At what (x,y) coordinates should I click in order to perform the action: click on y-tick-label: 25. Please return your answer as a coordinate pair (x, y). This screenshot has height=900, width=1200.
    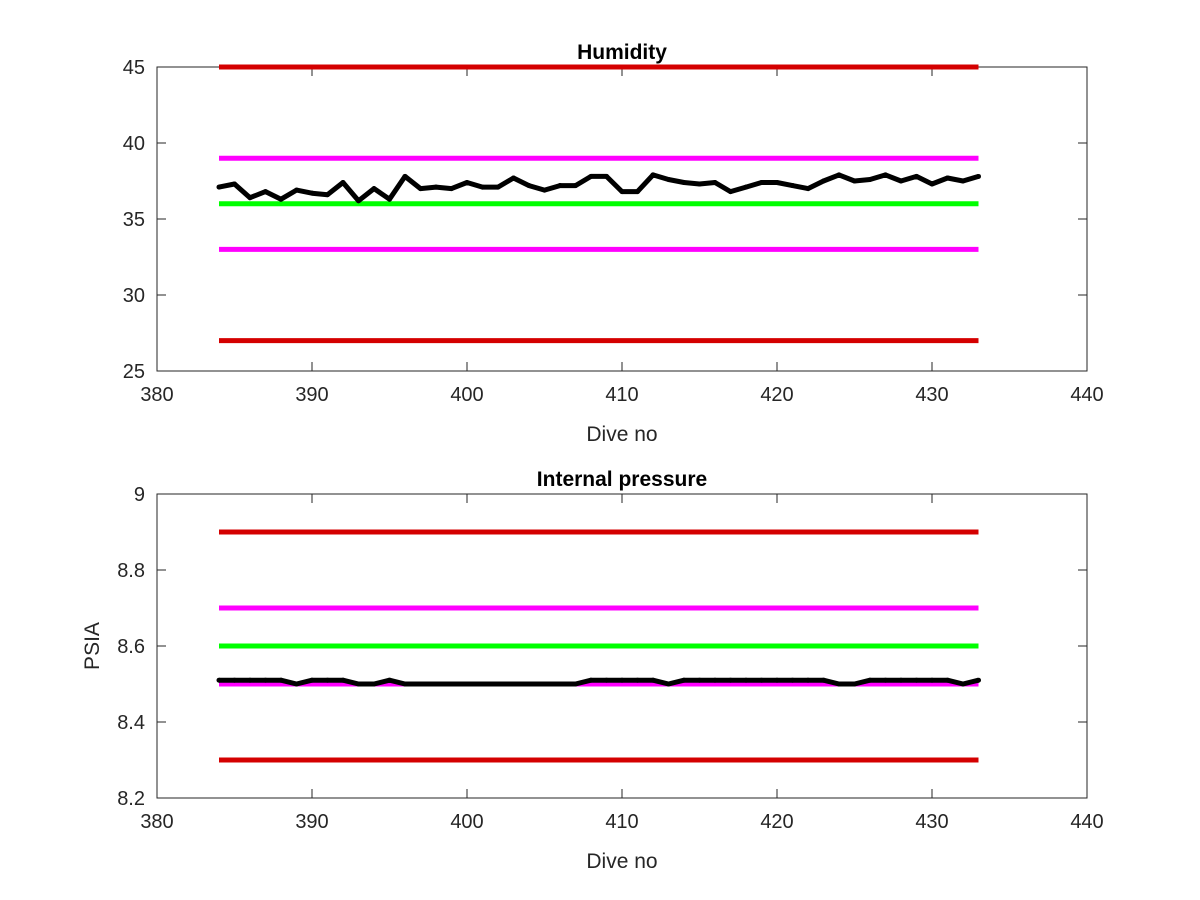
    Looking at the image, I should click on (134, 372).